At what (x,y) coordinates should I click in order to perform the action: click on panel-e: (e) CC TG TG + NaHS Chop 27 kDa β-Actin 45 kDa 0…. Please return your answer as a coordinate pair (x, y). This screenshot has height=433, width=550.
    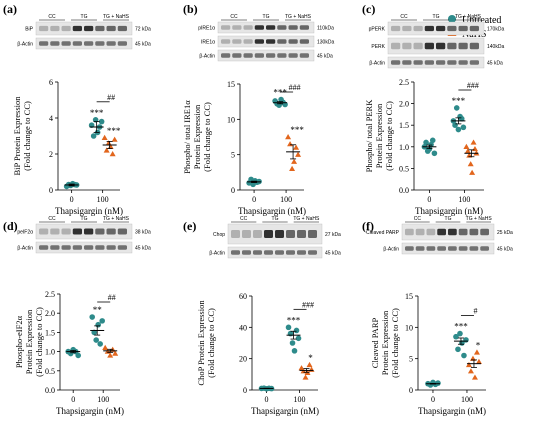
    Looking at the image, I should click on (262, 316).